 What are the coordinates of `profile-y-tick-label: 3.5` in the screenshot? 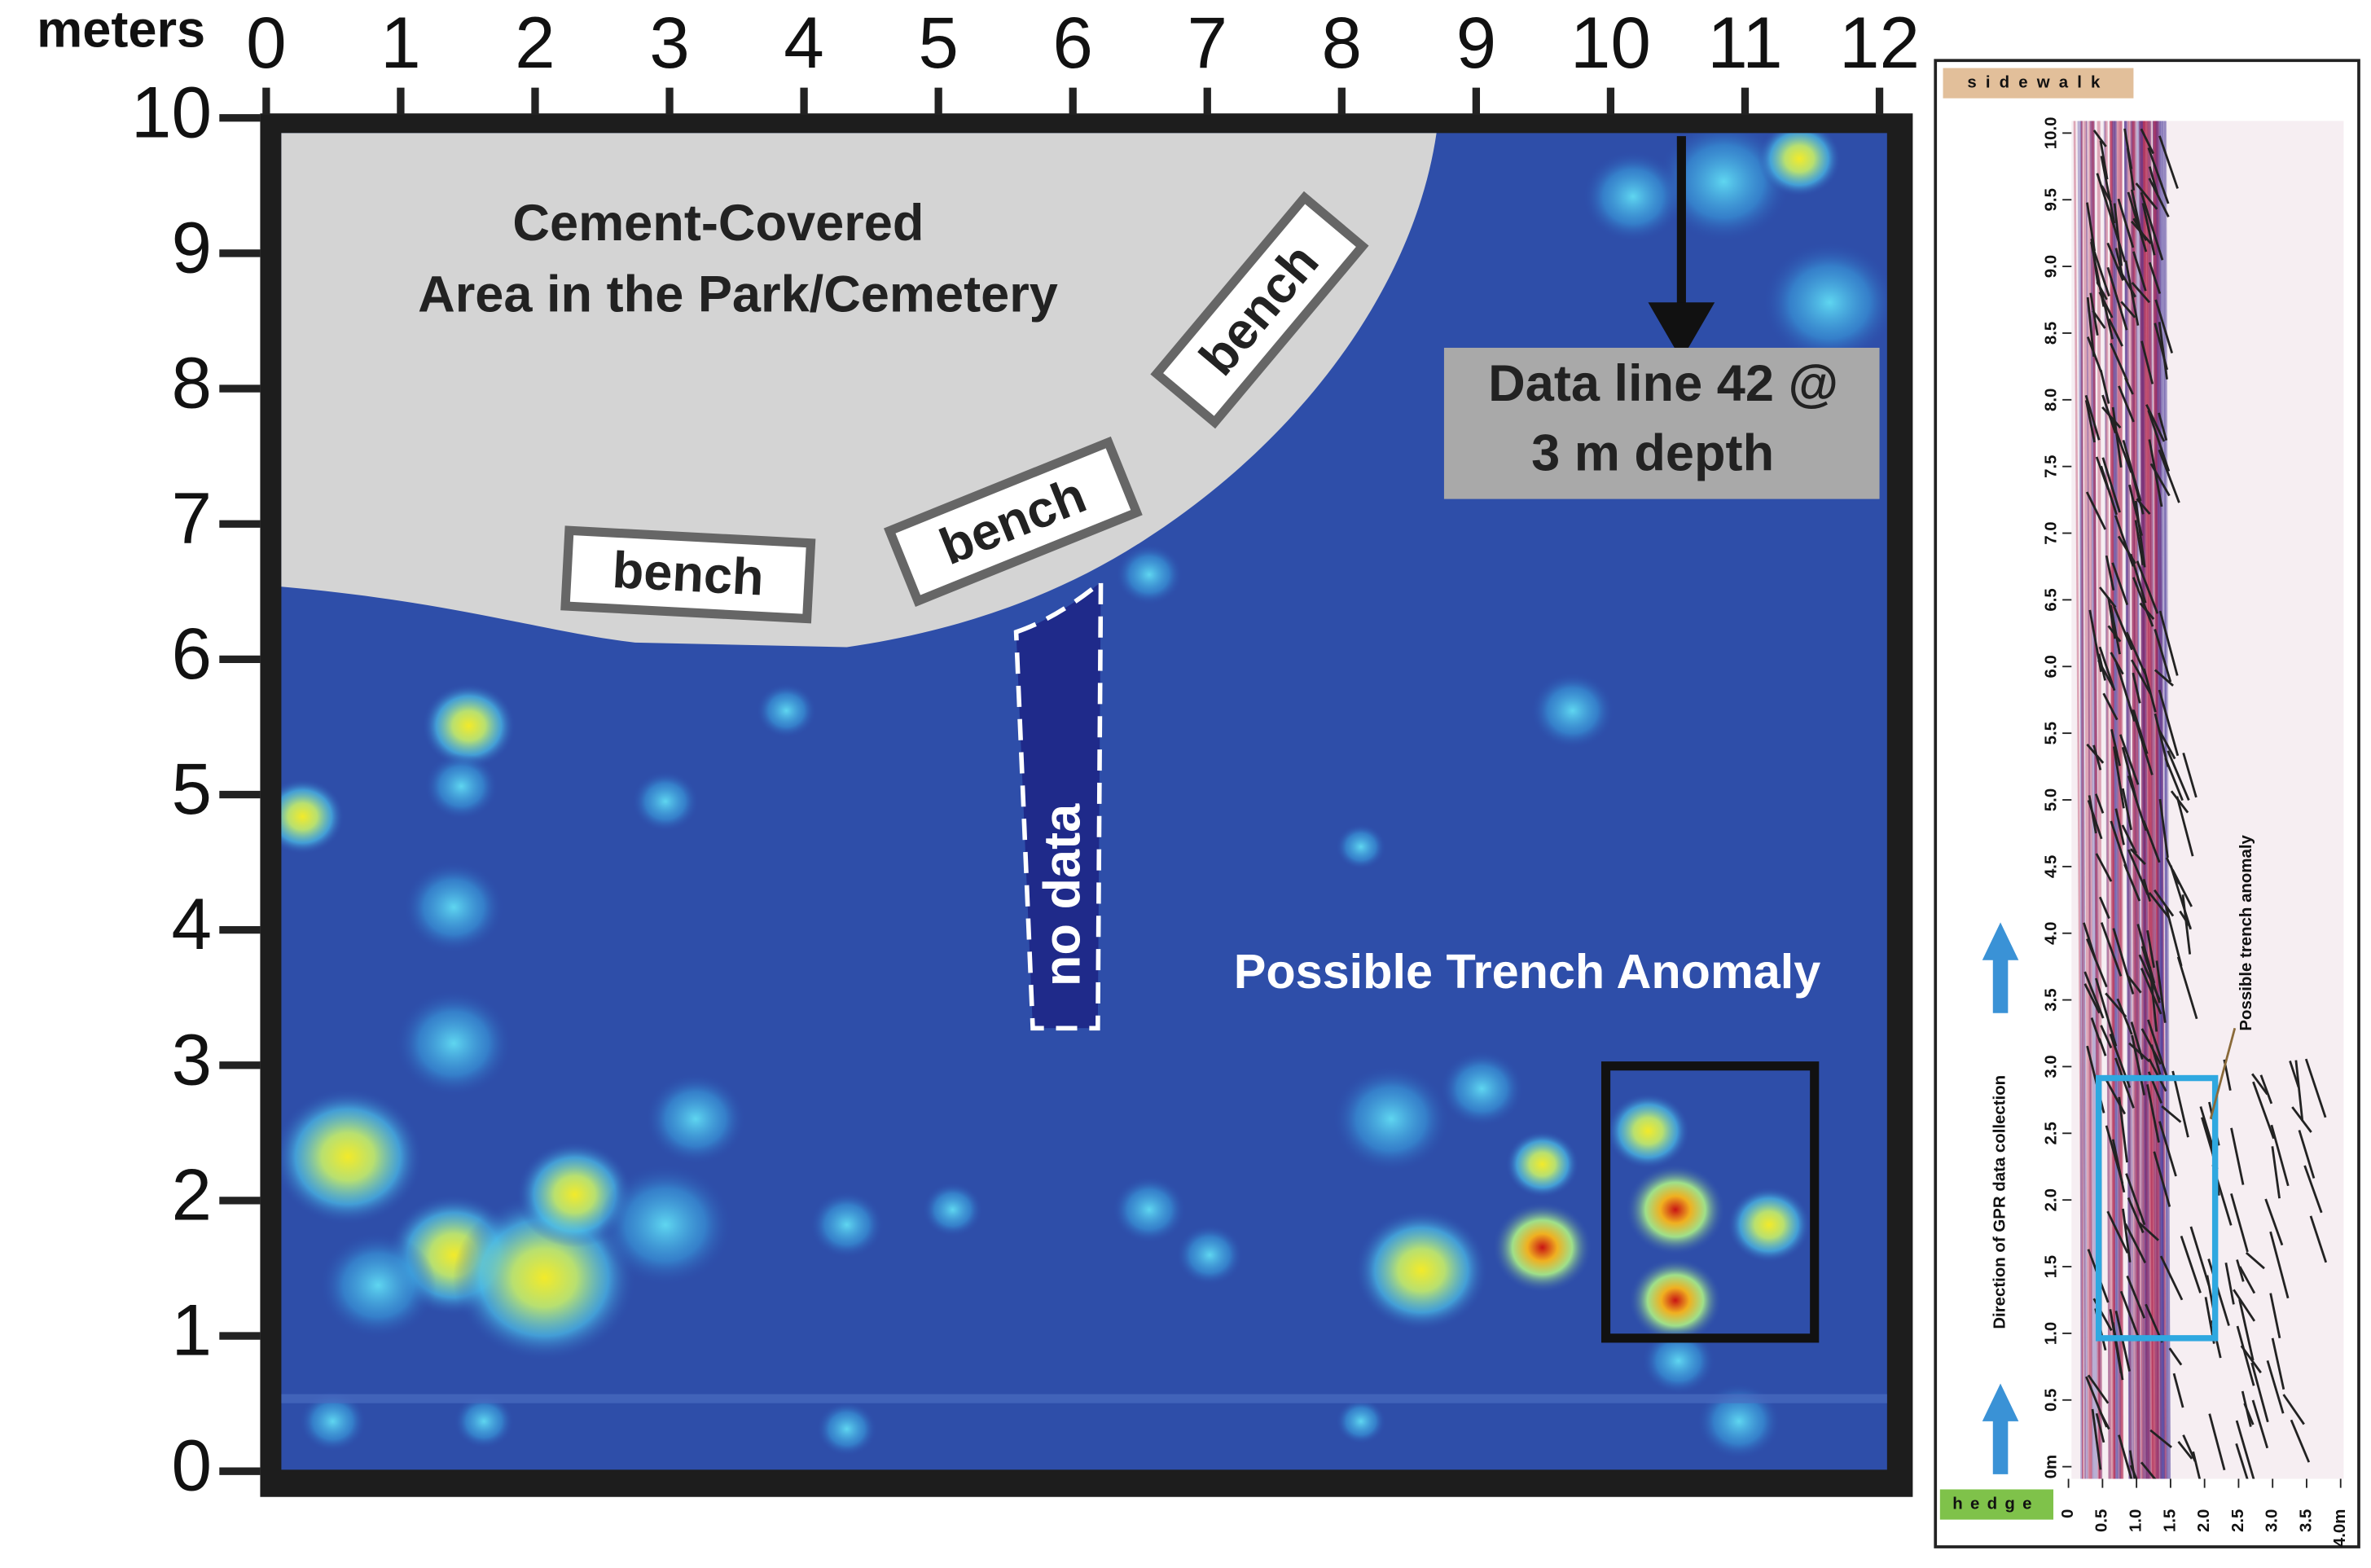 It's located at (2052, 999).